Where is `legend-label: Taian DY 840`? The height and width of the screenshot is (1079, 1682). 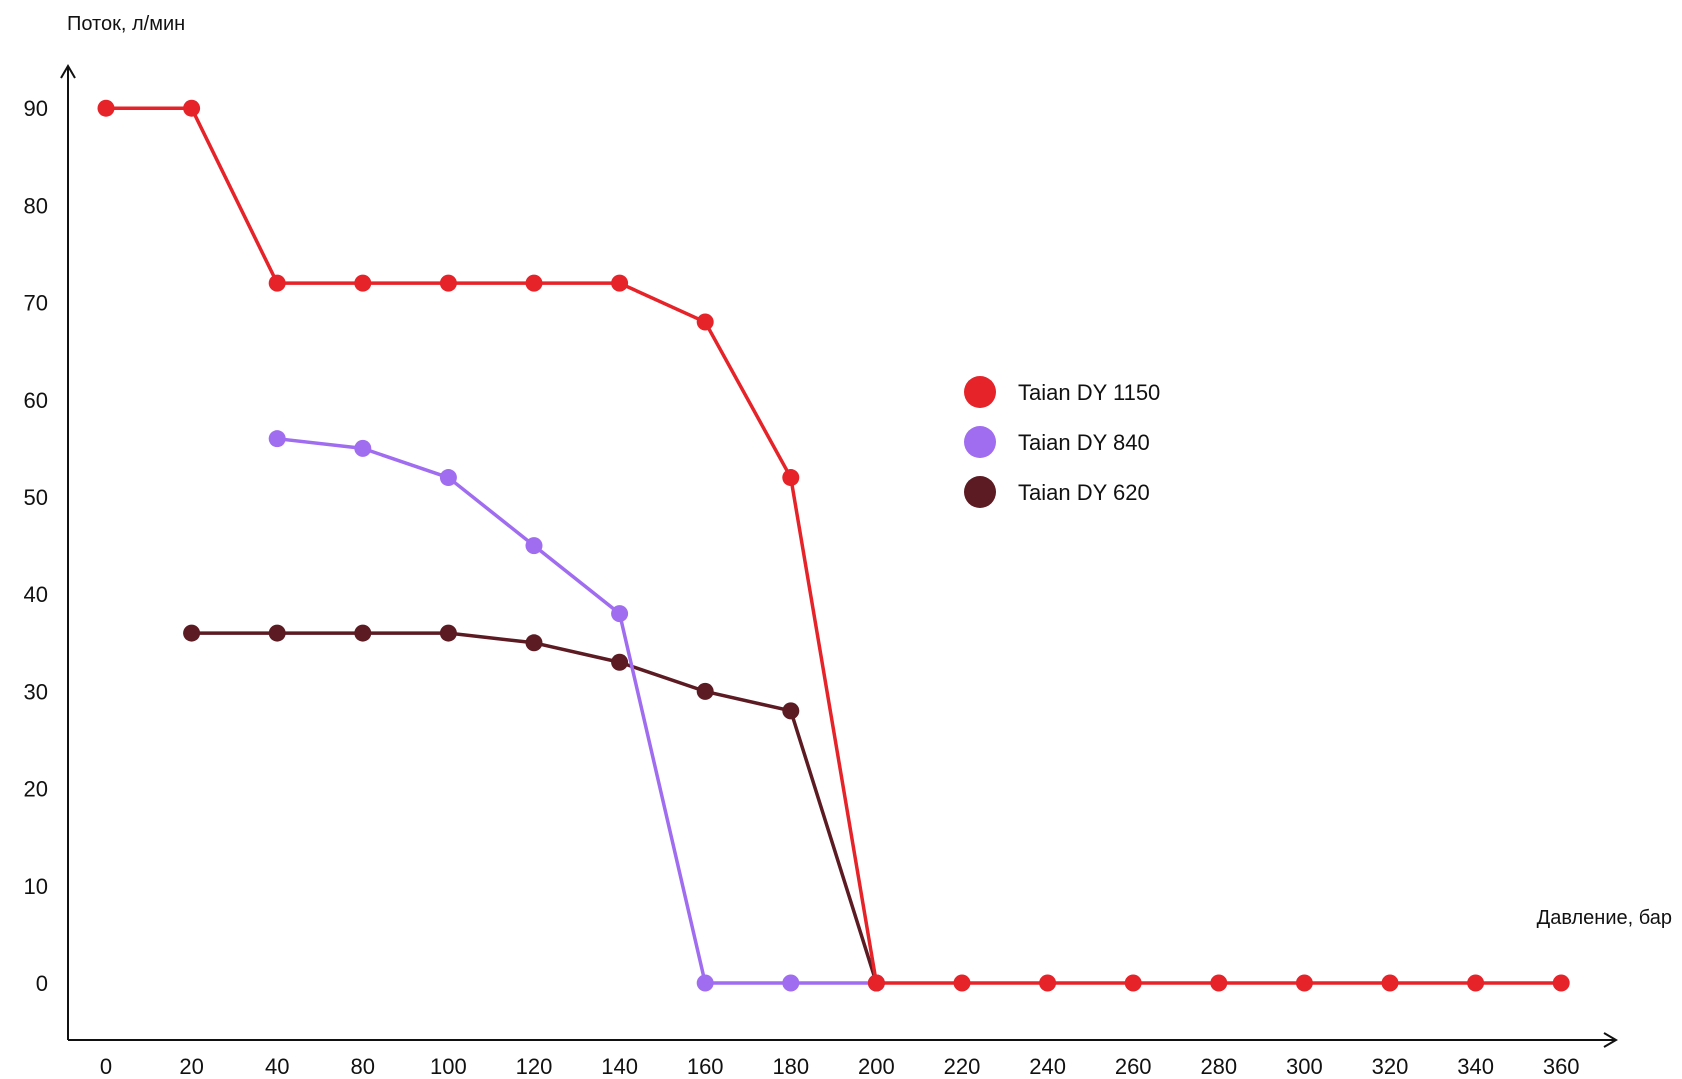
legend-label: Taian DY 840 is located at coordinates (1084, 442).